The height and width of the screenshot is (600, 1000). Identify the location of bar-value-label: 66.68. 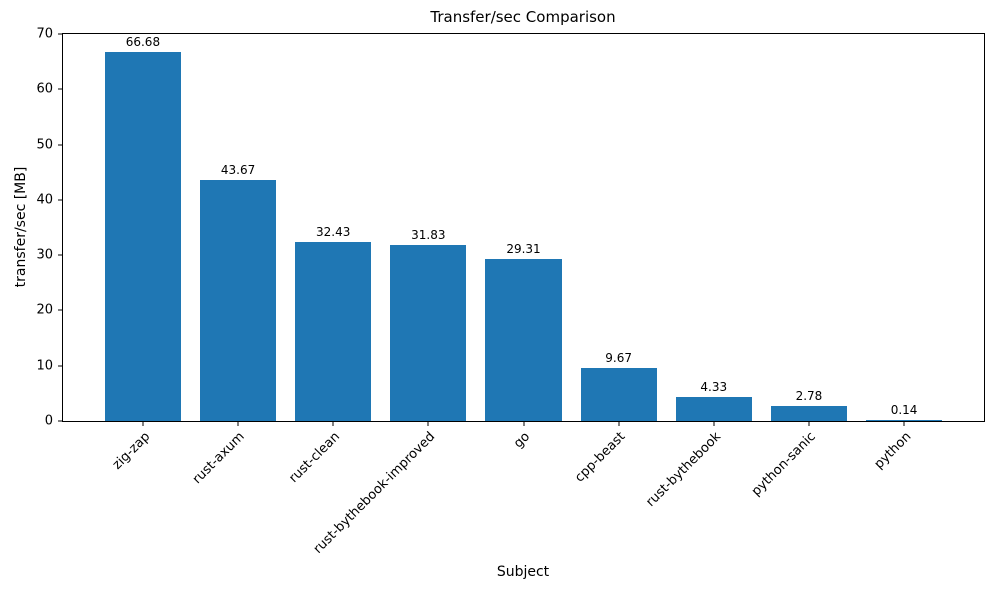
(143, 42).